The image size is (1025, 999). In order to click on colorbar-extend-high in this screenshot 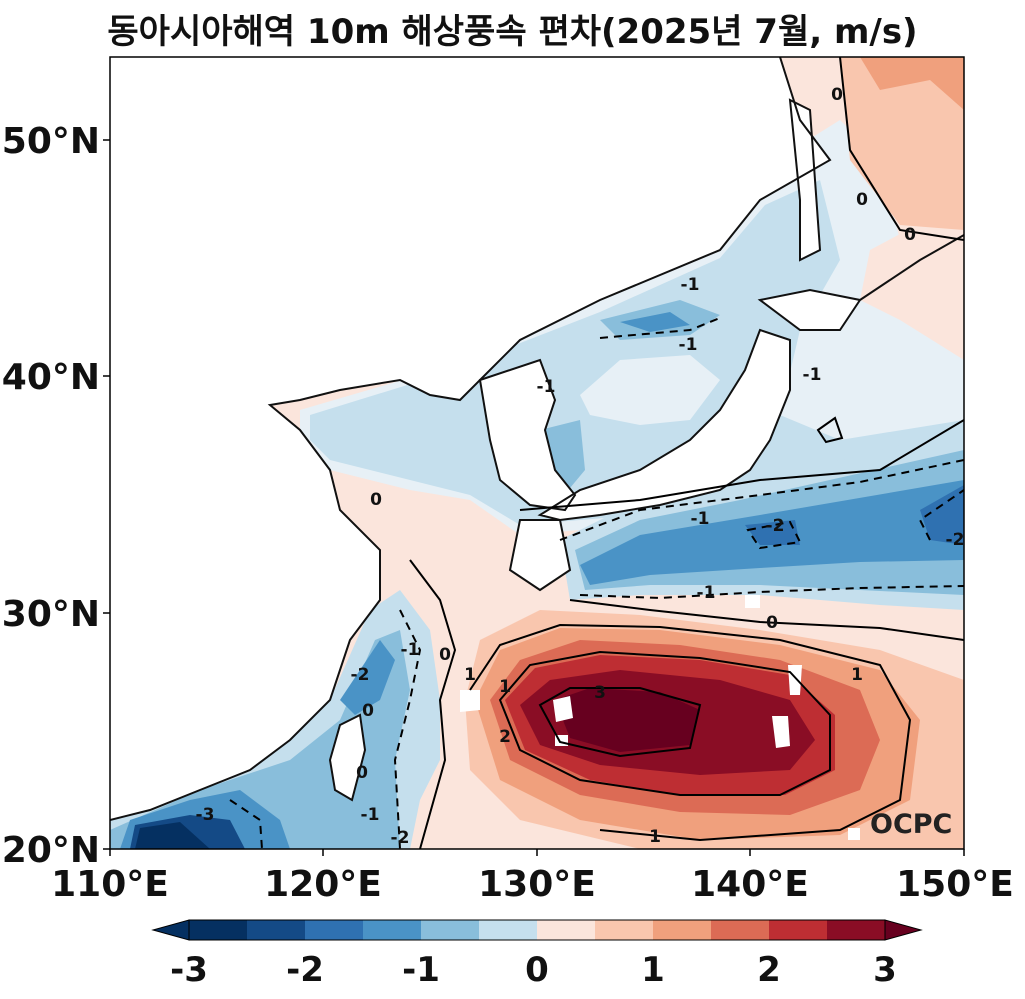, I will do `click(903, 930)`.